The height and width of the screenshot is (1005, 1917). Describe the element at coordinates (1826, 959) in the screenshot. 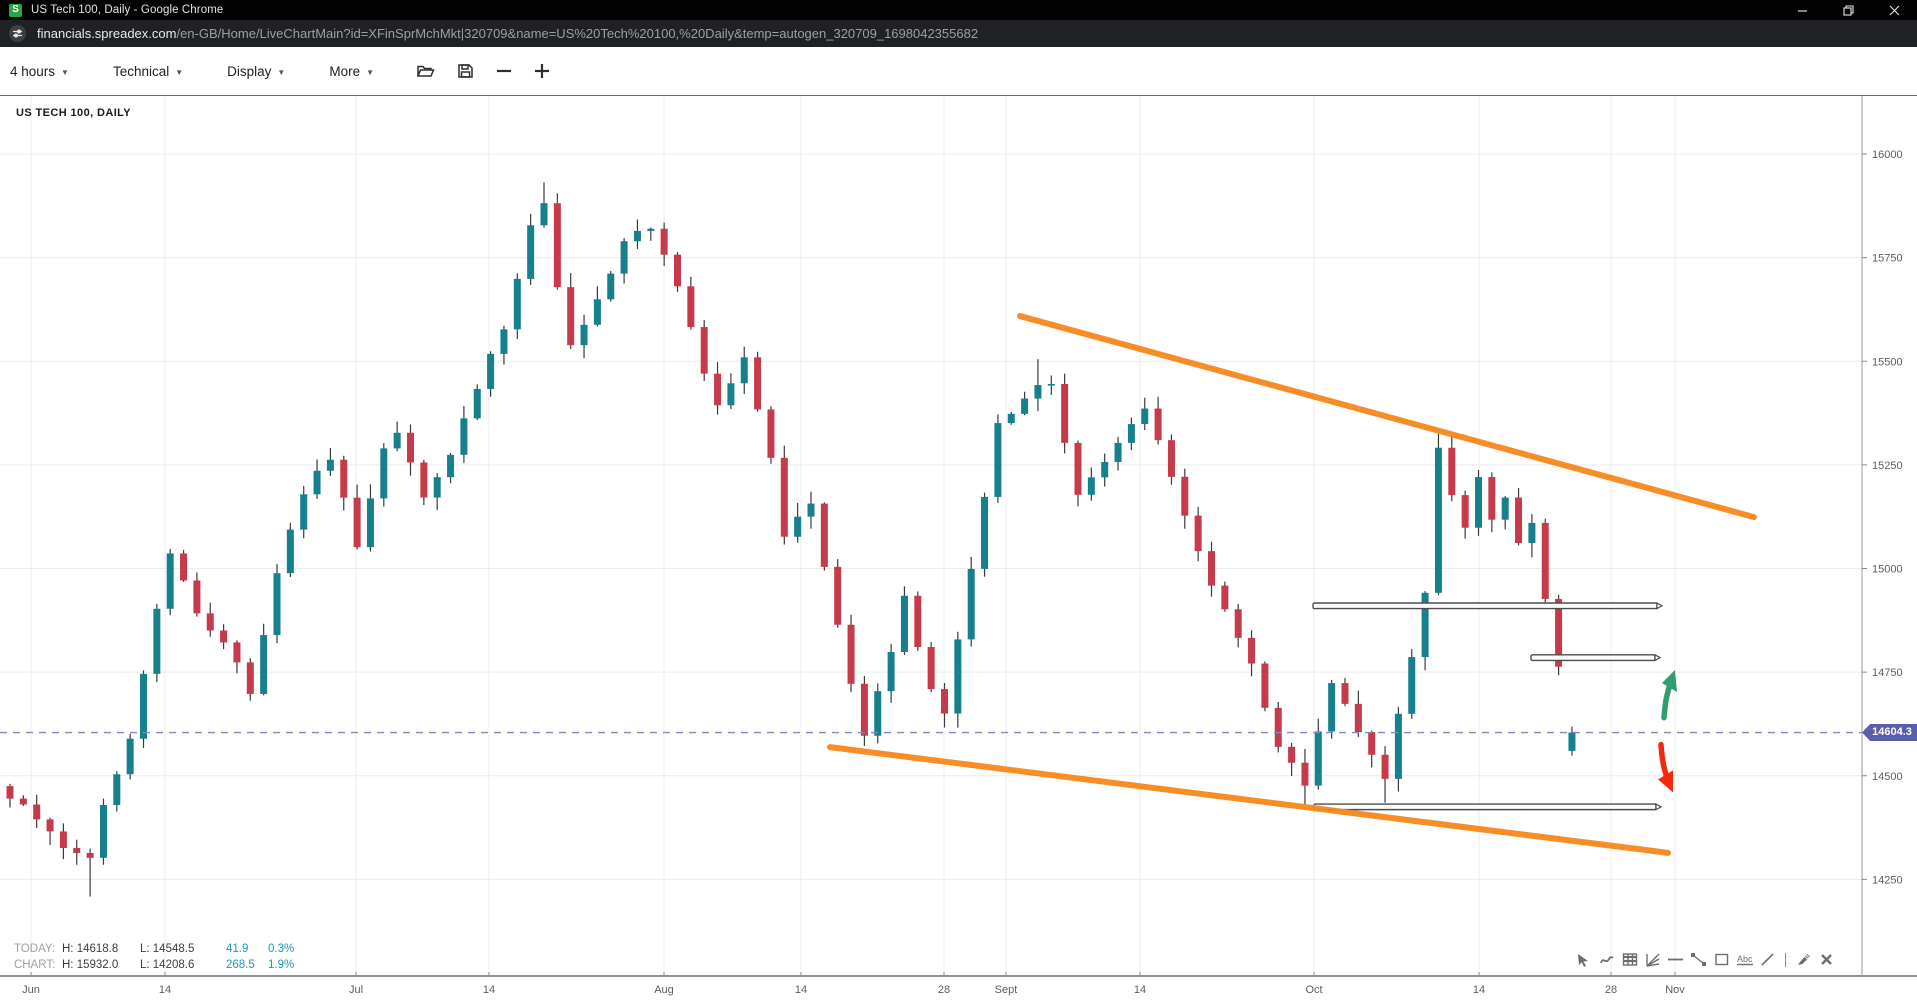

I see `close-drawings-icon` at that location.